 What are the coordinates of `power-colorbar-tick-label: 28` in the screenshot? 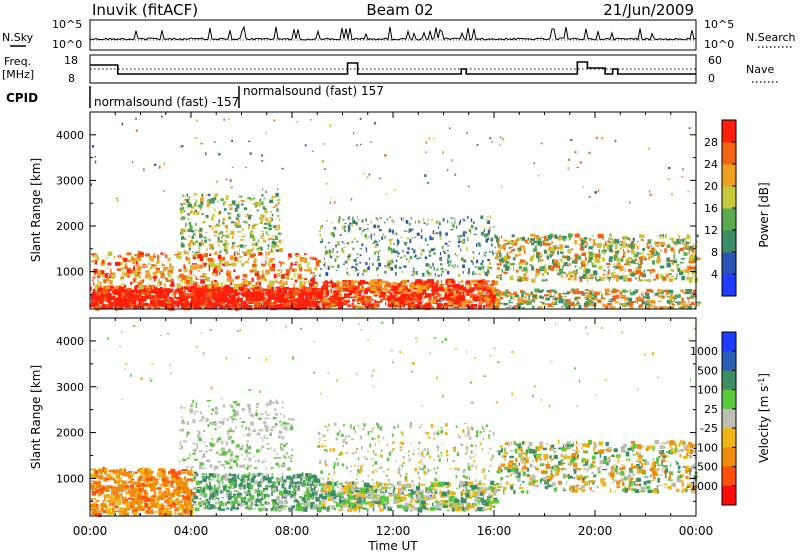 It's located at (711, 142).